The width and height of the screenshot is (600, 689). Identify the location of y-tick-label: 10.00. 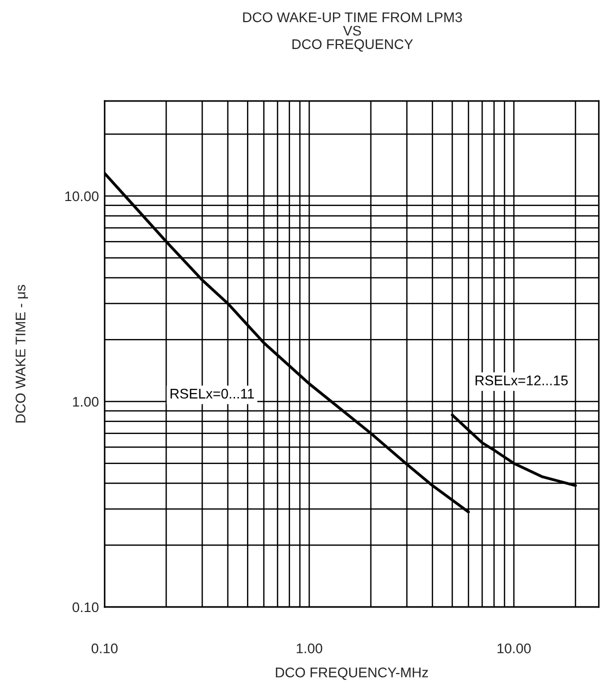
(82, 196).